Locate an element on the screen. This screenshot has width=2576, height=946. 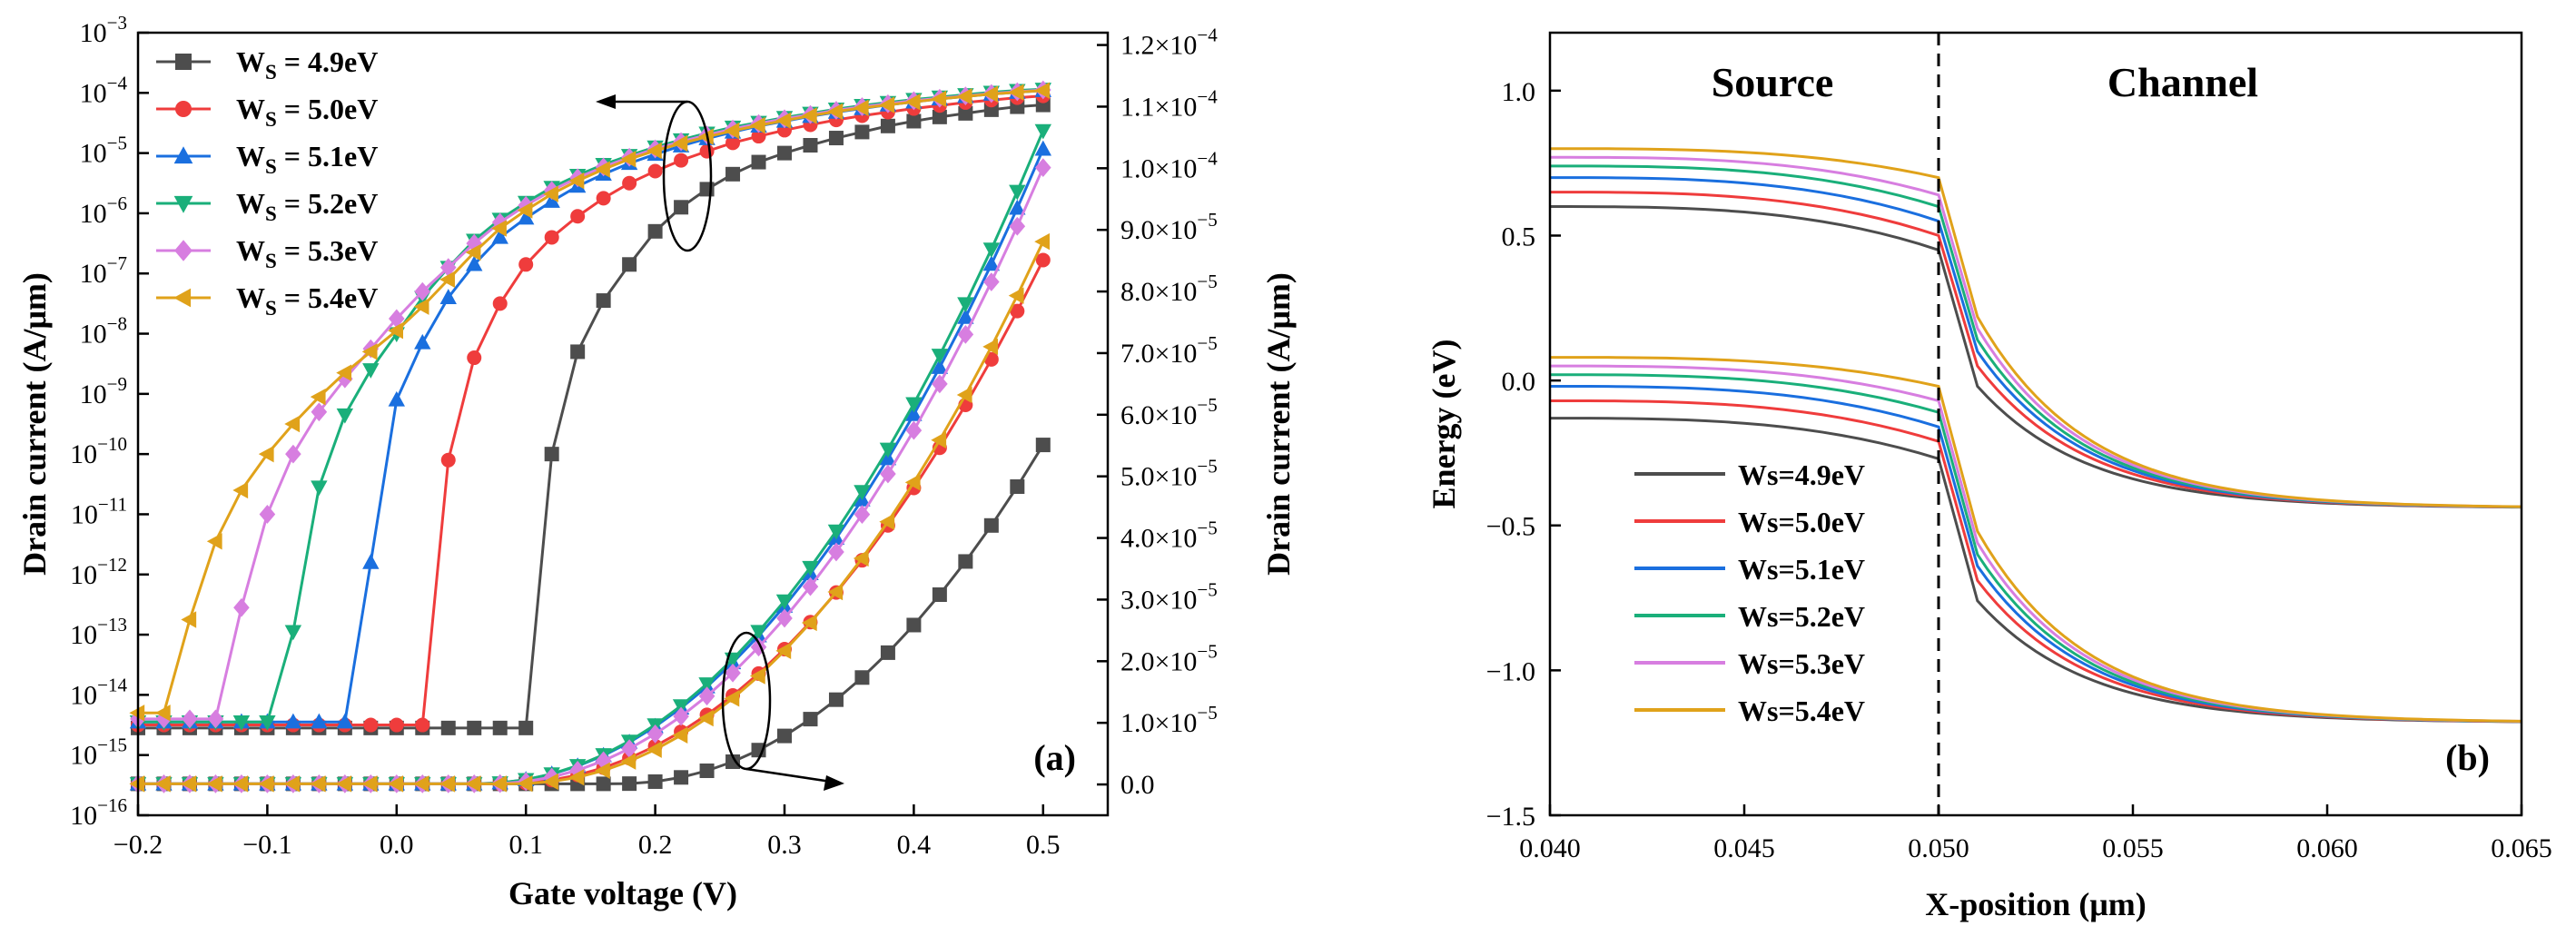
y-right-tick-label: 7.0×10⁻⁵ is located at coordinates (1169, 350).